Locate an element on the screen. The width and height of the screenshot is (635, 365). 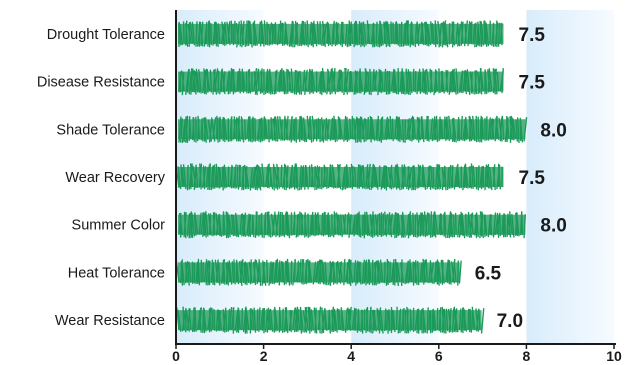
category-label: Shade Tolerance is located at coordinates (110, 130).